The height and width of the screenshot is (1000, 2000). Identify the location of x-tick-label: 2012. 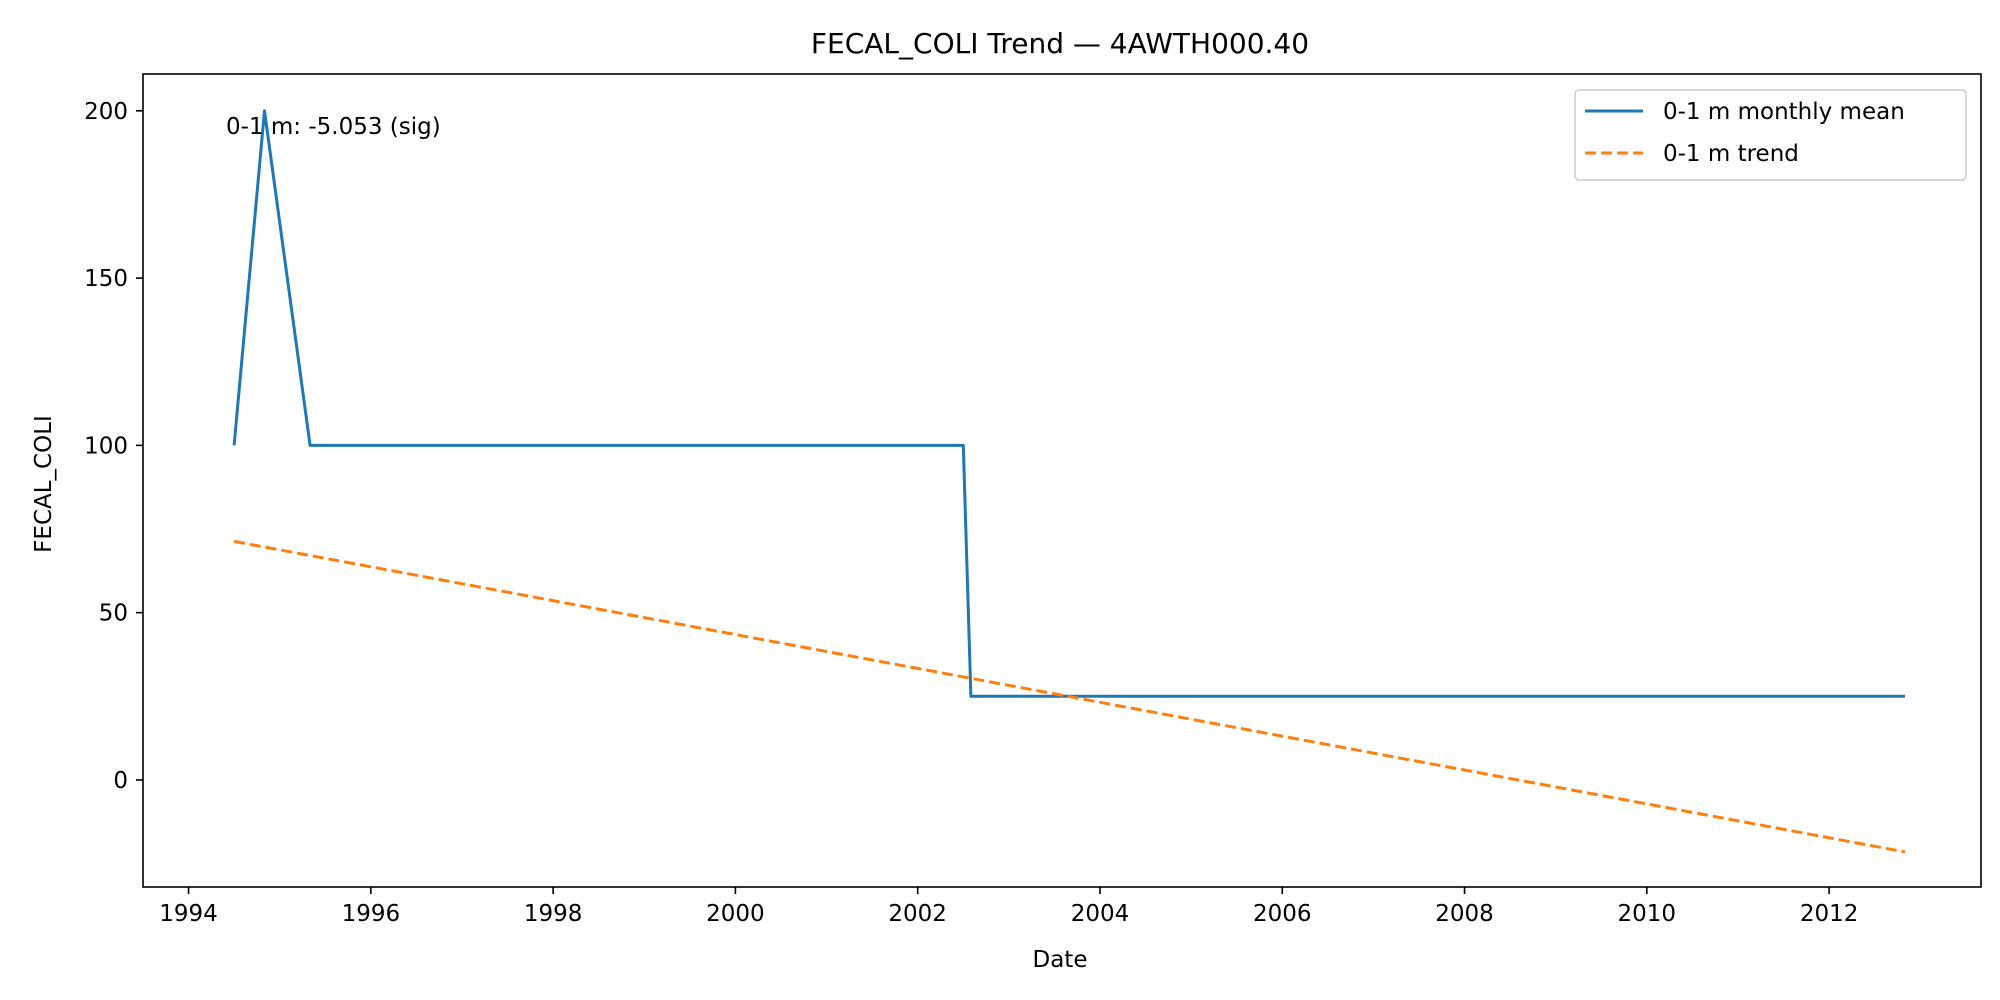
(1829, 914).